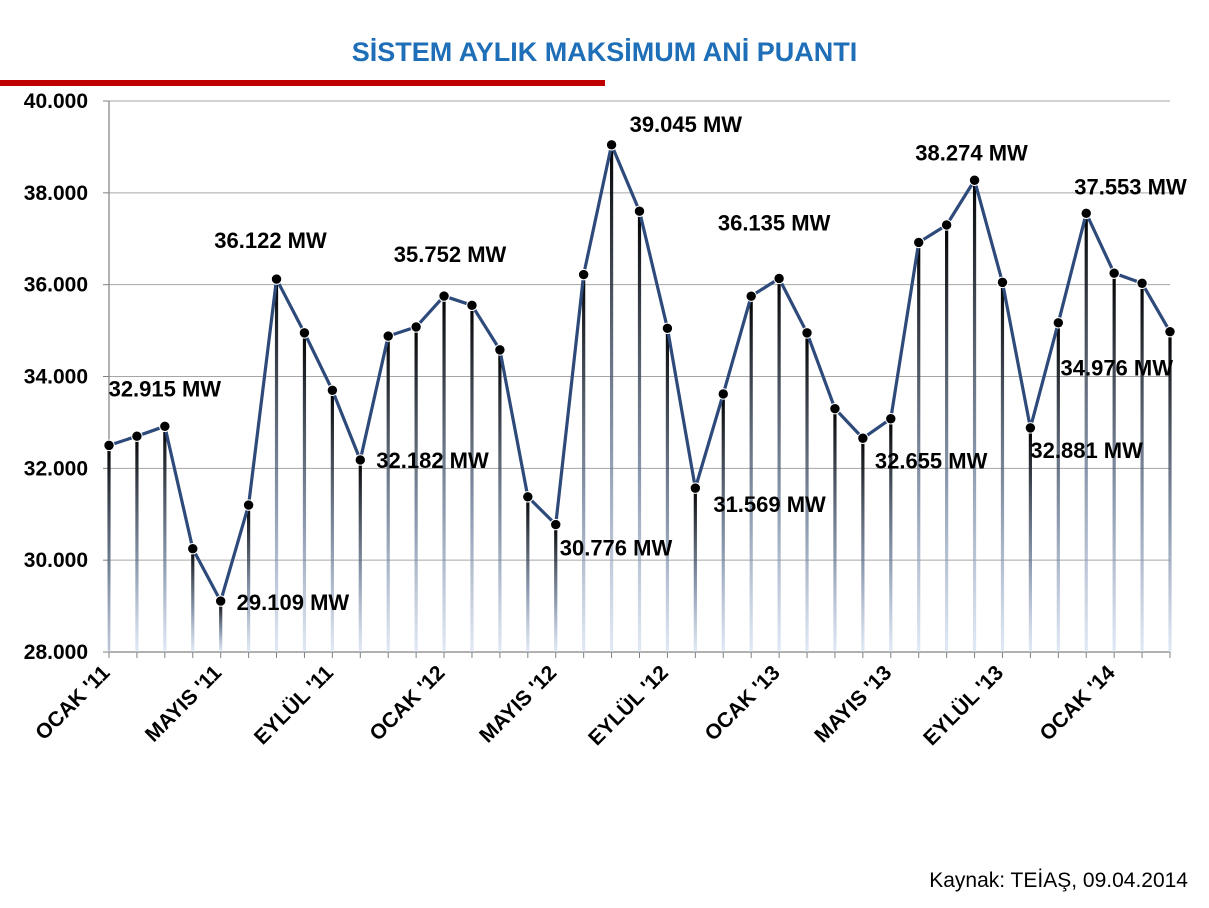 The width and height of the screenshot is (1209, 908). What do you see at coordinates (686, 124) in the screenshot?
I see `data-label: 39.045 MW` at bounding box center [686, 124].